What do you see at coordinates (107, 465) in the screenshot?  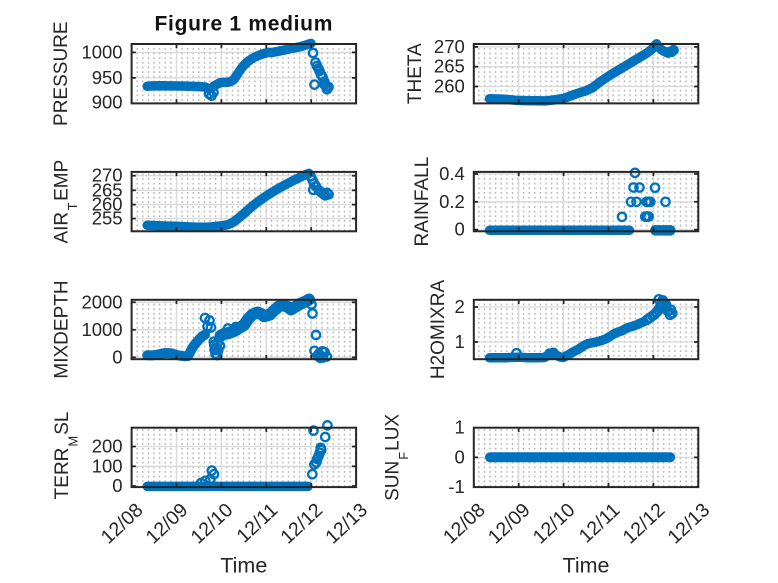 I see `svg-text: 100` at bounding box center [107, 465].